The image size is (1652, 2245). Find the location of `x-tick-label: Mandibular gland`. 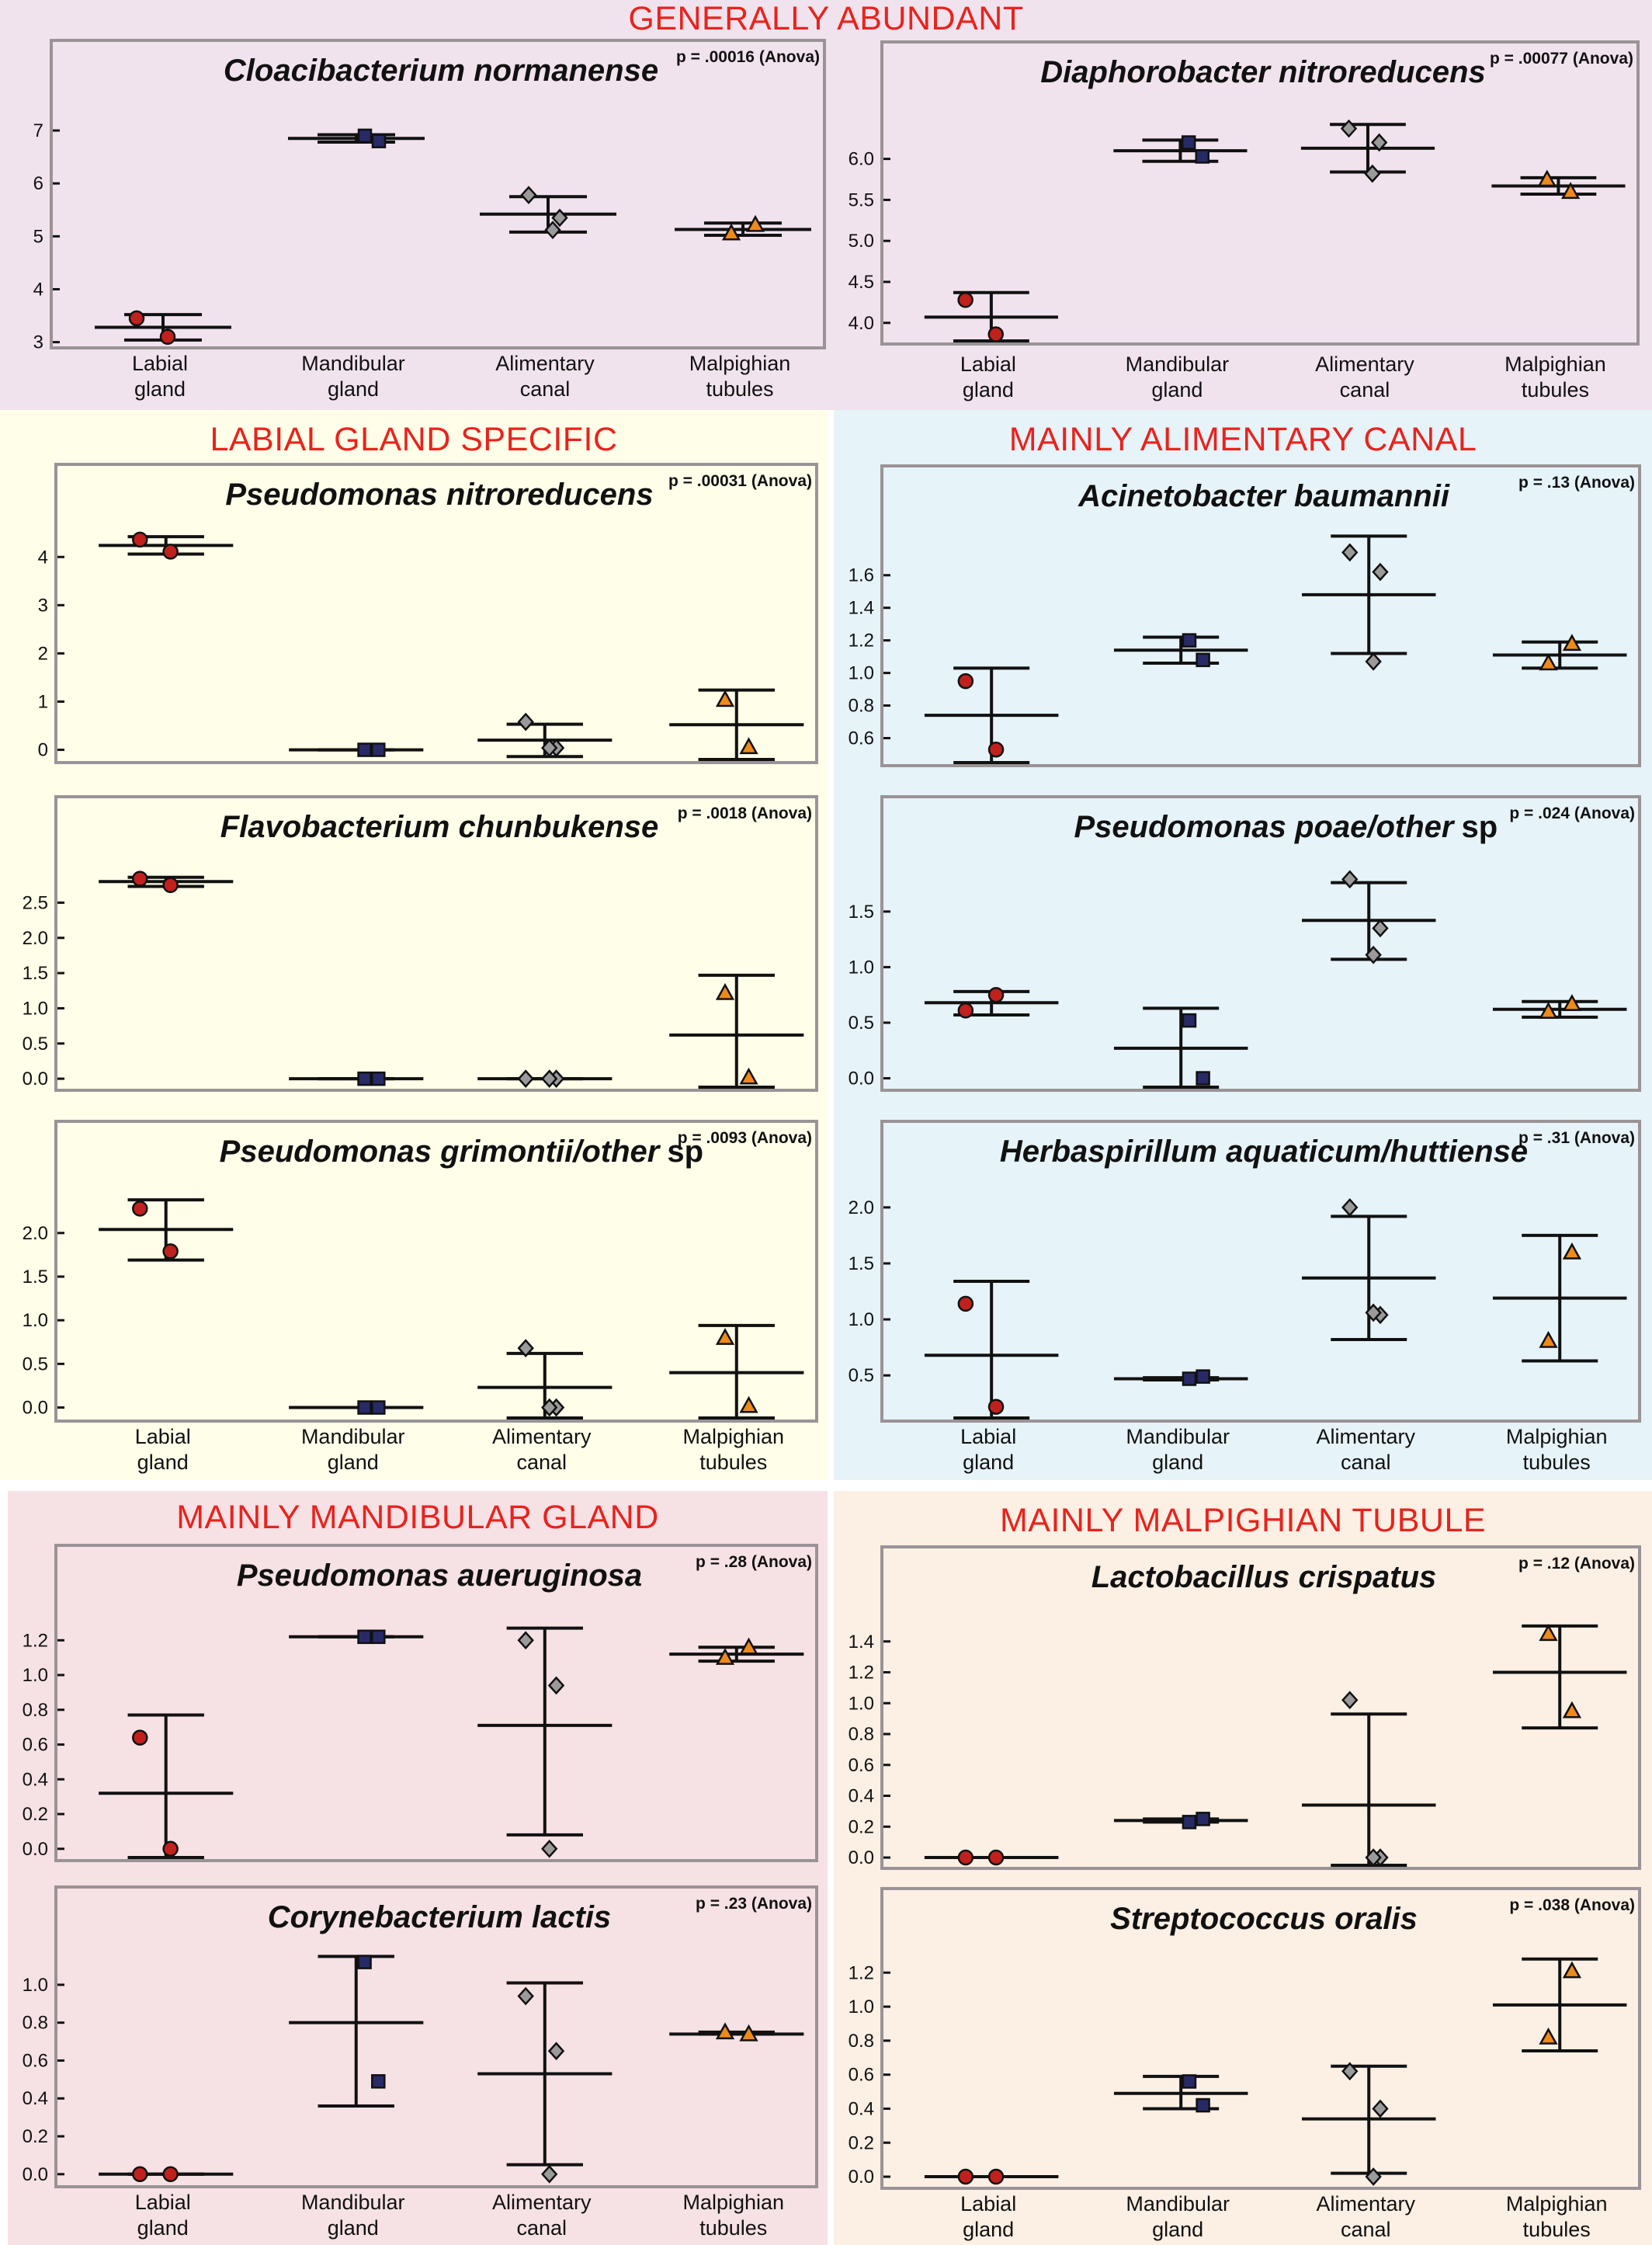

x-tick-label: Mandibular gland is located at coordinates (353, 376).